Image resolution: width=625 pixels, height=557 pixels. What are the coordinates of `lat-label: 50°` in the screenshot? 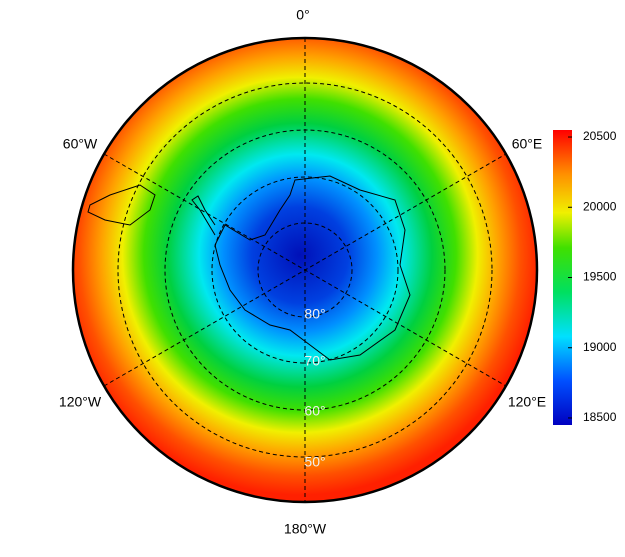 It's located at (314, 462).